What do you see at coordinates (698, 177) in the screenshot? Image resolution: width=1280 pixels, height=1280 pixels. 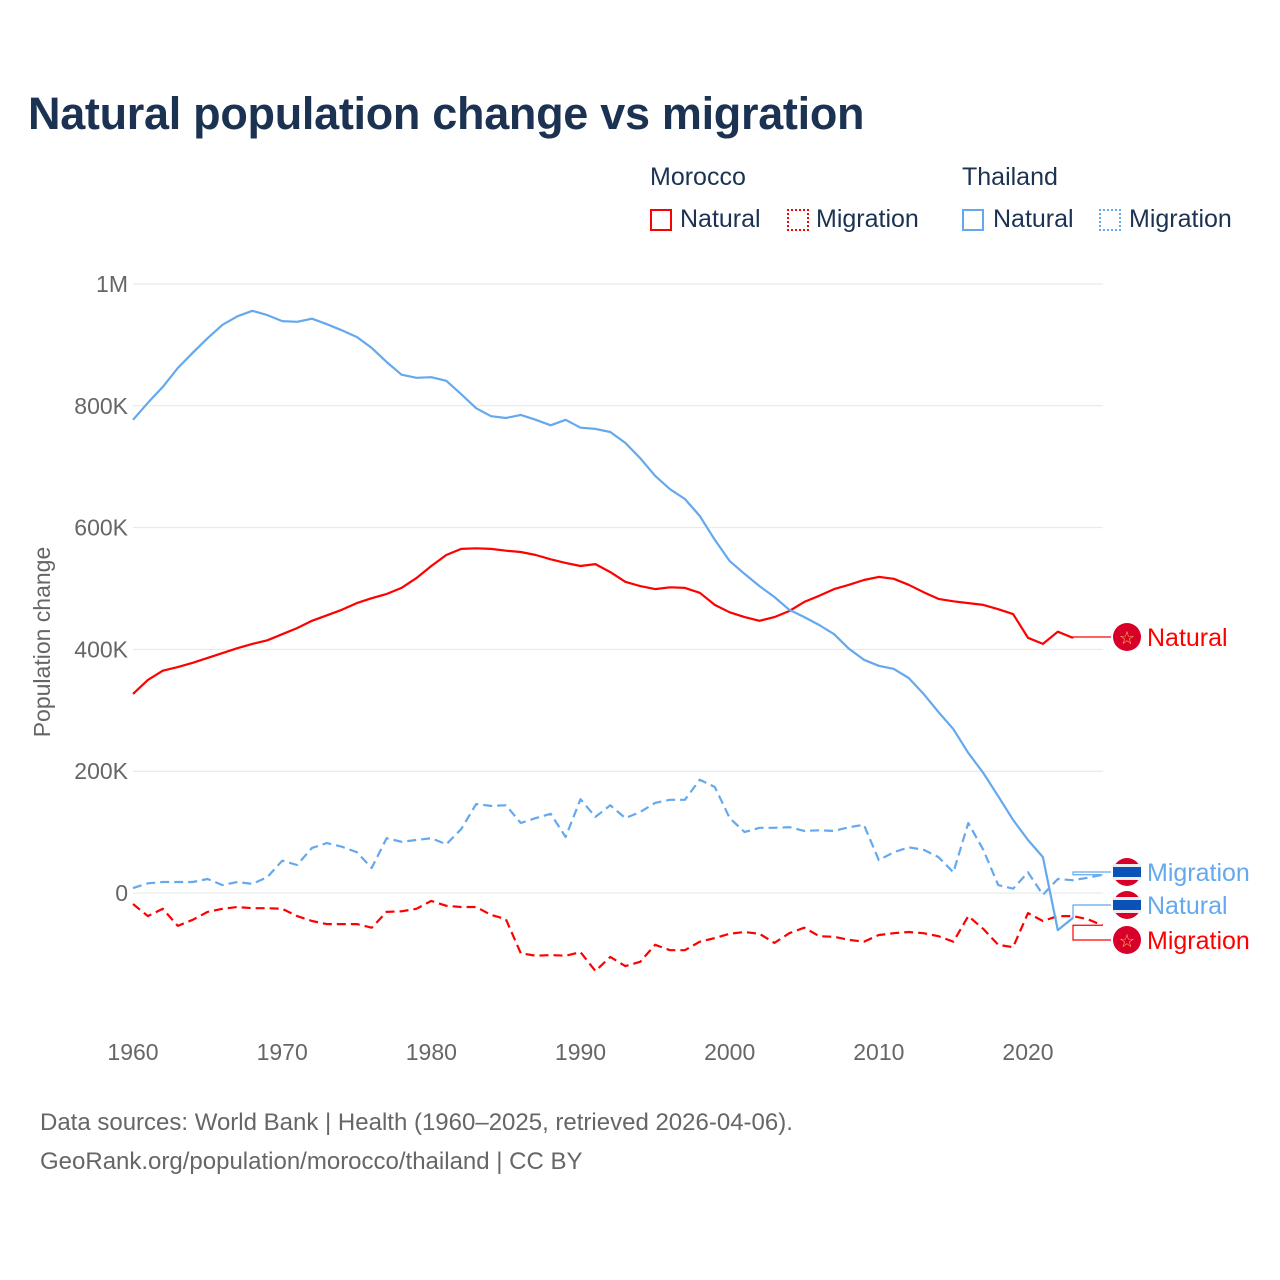 I see `legend-group-morocco: Morocco` at bounding box center [698, 177].